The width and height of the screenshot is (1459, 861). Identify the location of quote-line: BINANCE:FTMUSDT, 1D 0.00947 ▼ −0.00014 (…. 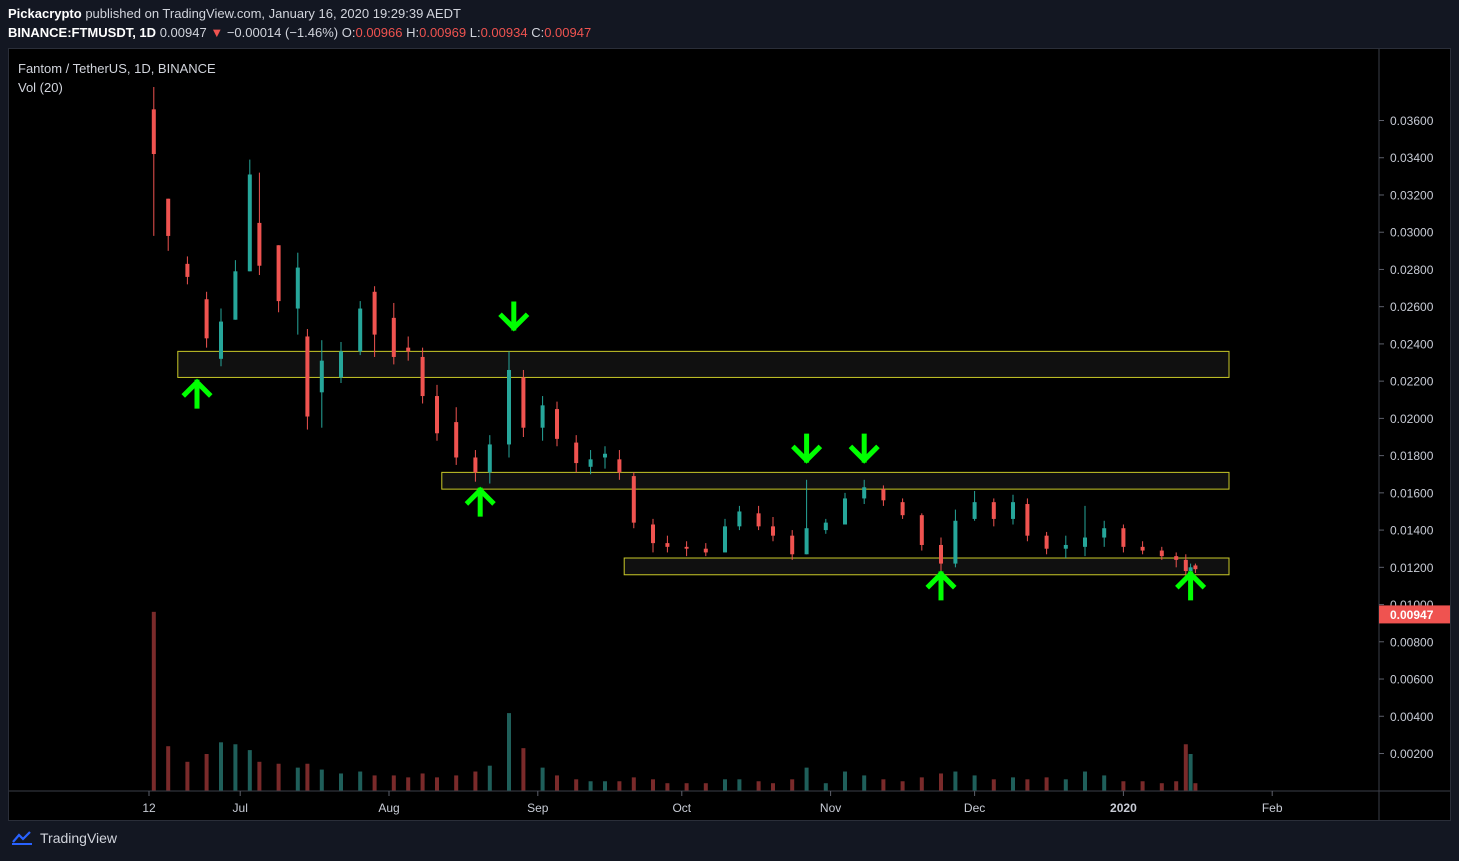
(299, 32).